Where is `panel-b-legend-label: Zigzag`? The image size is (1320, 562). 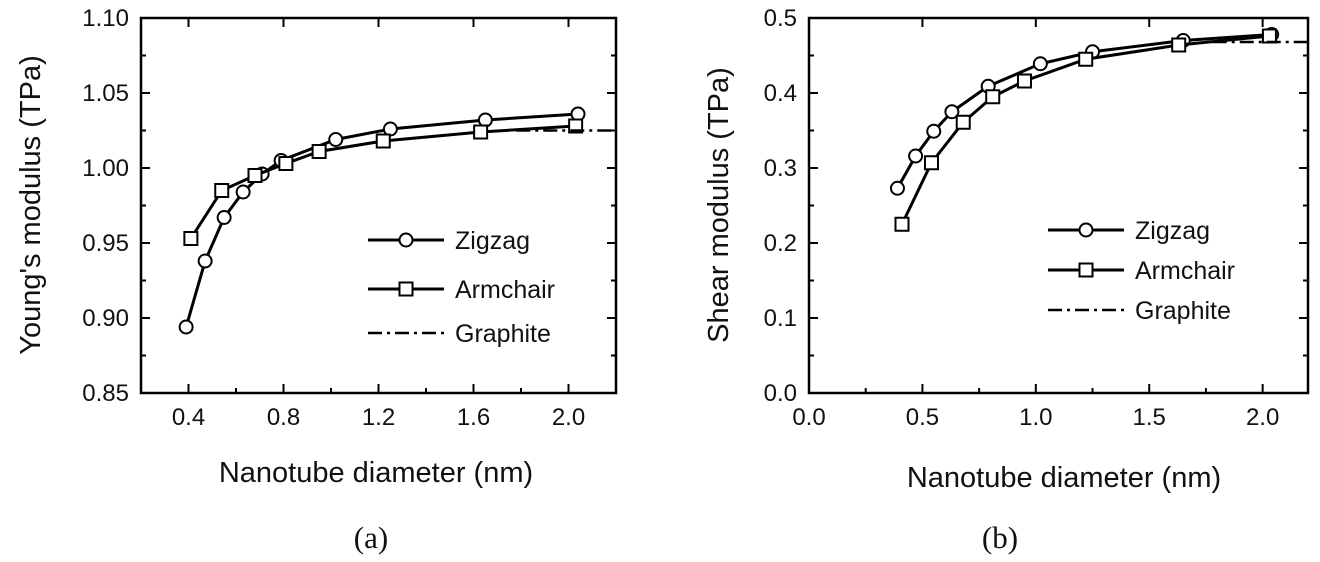
panel-b-legend-label: Zigzag is located at coordinates (1172, 231).